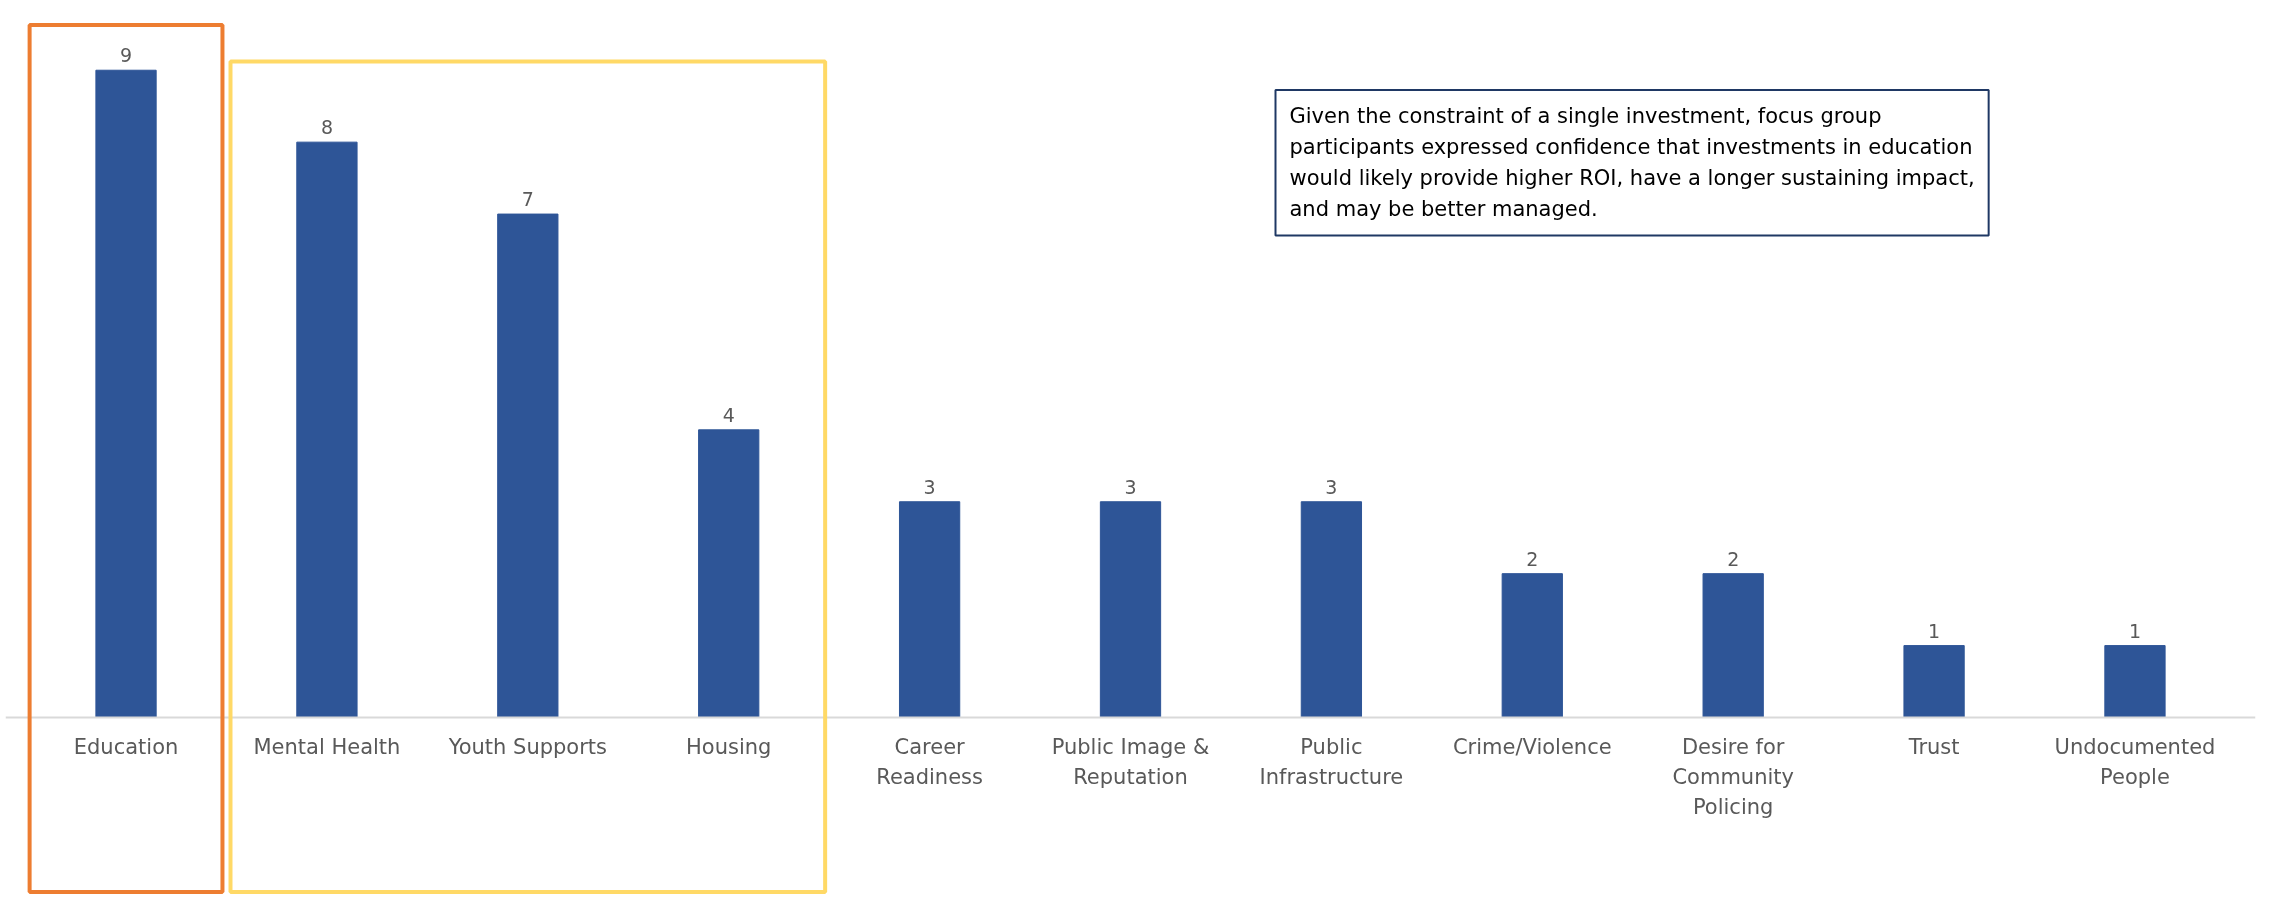 The image size is (2270, 908). What do you see at coordinates (327, 747) in the screenshot?
I see `x-tick-label: Mental Health` at bounding box center [327, 747].